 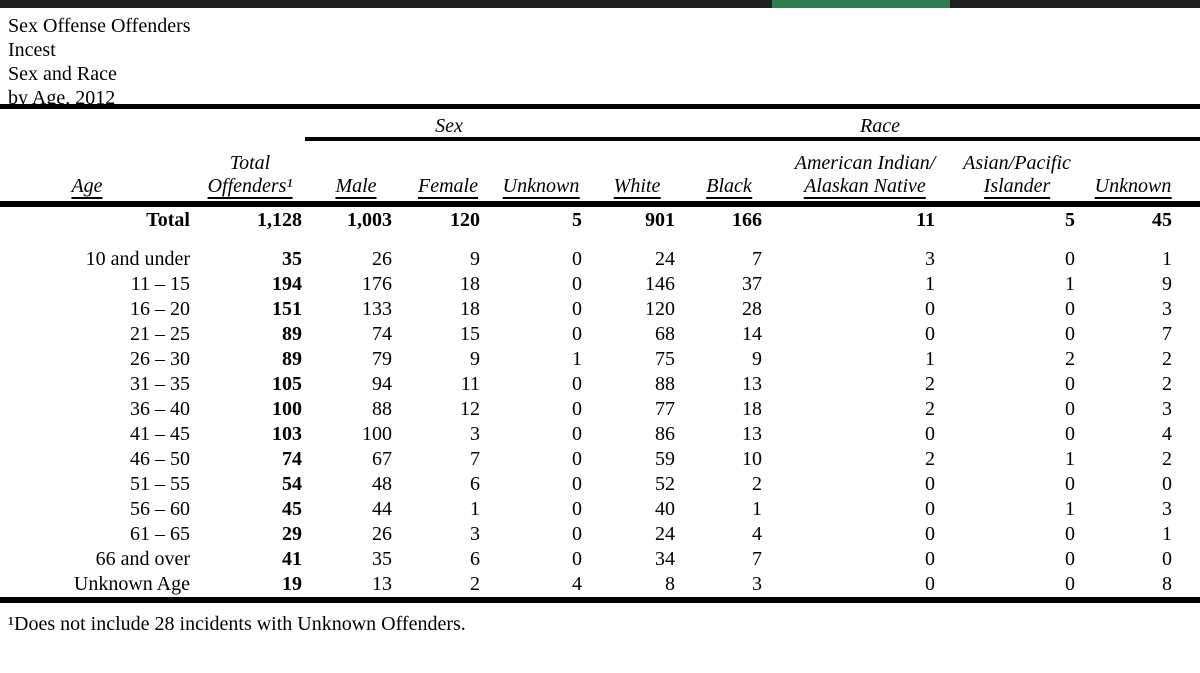 I want to click on table-row: 56 – 60 45 44 1 0 40 1 0 1 3, so click(x=600, y=509).